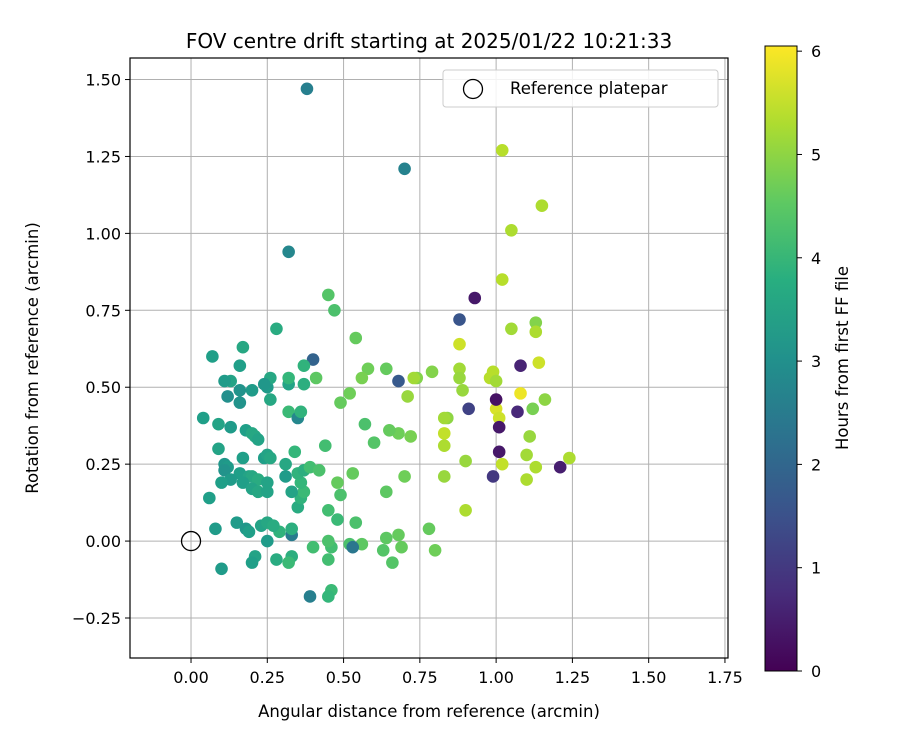 Image resolution: width=900 pixels, height=750 pixels. Describe the element at coordinates (103, 541) in the screenshot. I see `y-tick-label: 0.00` at that location.